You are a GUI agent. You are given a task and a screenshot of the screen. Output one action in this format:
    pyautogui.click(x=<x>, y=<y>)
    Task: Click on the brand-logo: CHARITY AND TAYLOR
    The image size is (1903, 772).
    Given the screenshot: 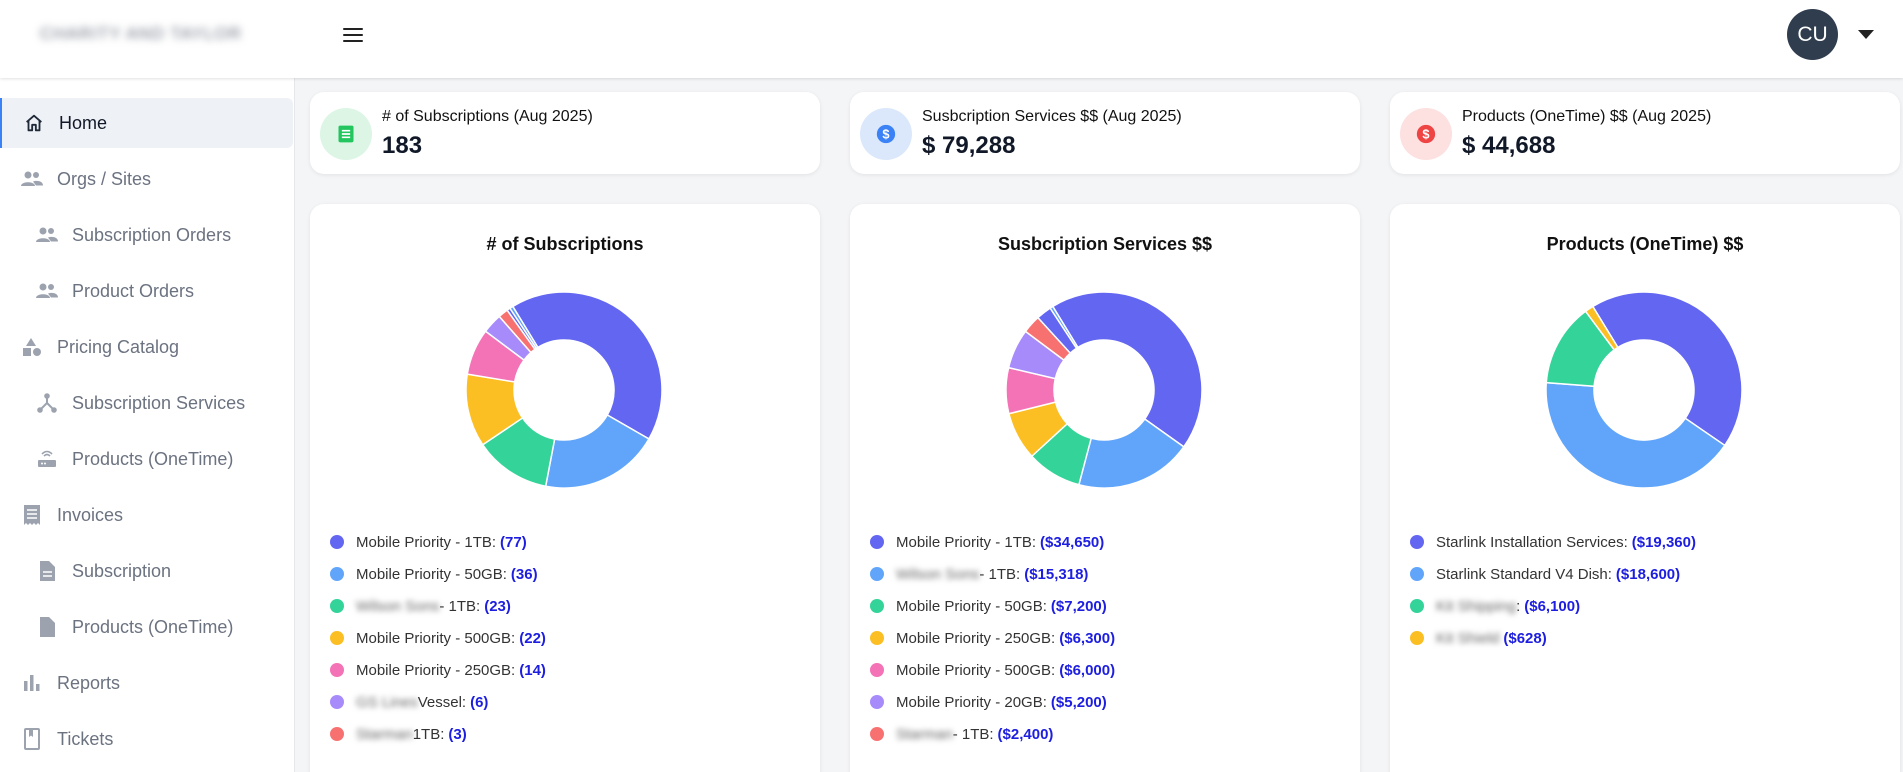 What is the action you would take?
    pyautogui.click(x=145, y=35)
    